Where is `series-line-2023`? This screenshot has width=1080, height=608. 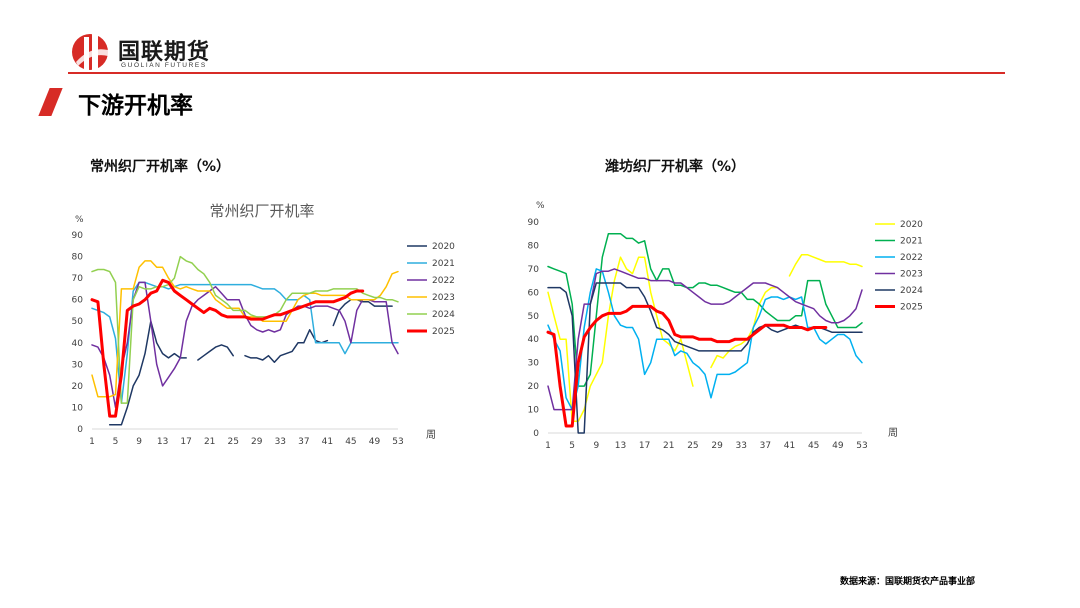 series-line-2023 is located at coordinates (705, 339).